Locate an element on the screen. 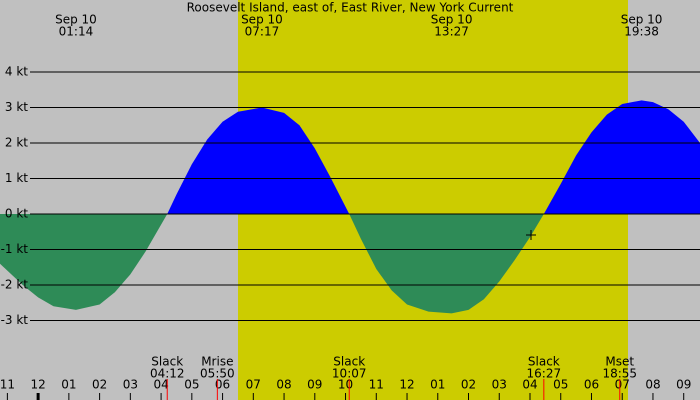 Image resolution: width=700 pixels, height=400 pixels. y-tick-label: -1 kt is located at coordinates (15, 249).